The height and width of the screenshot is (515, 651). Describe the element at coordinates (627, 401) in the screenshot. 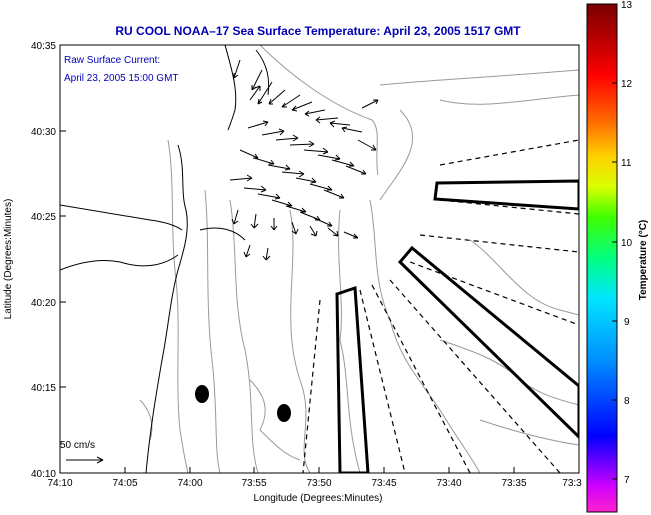

I see `colorbar-tick-label: 8` at that location.